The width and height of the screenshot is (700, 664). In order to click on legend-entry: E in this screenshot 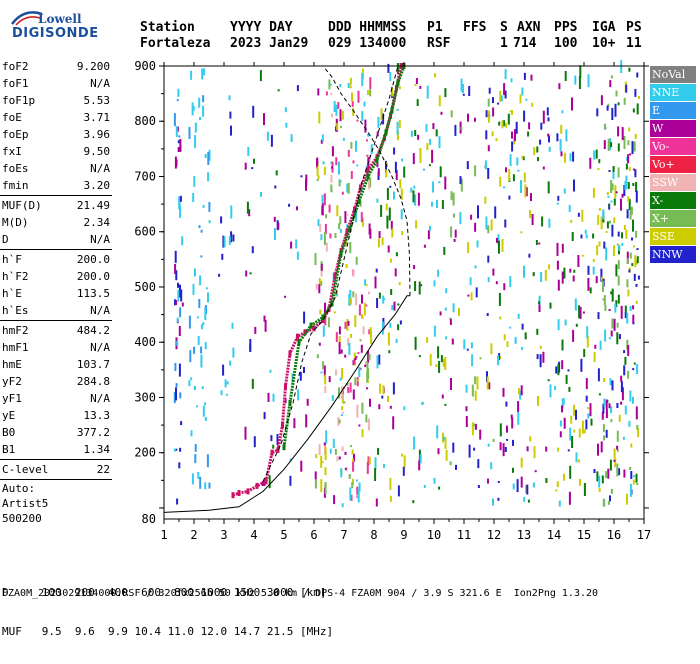, I will do `click(673, 110)`.